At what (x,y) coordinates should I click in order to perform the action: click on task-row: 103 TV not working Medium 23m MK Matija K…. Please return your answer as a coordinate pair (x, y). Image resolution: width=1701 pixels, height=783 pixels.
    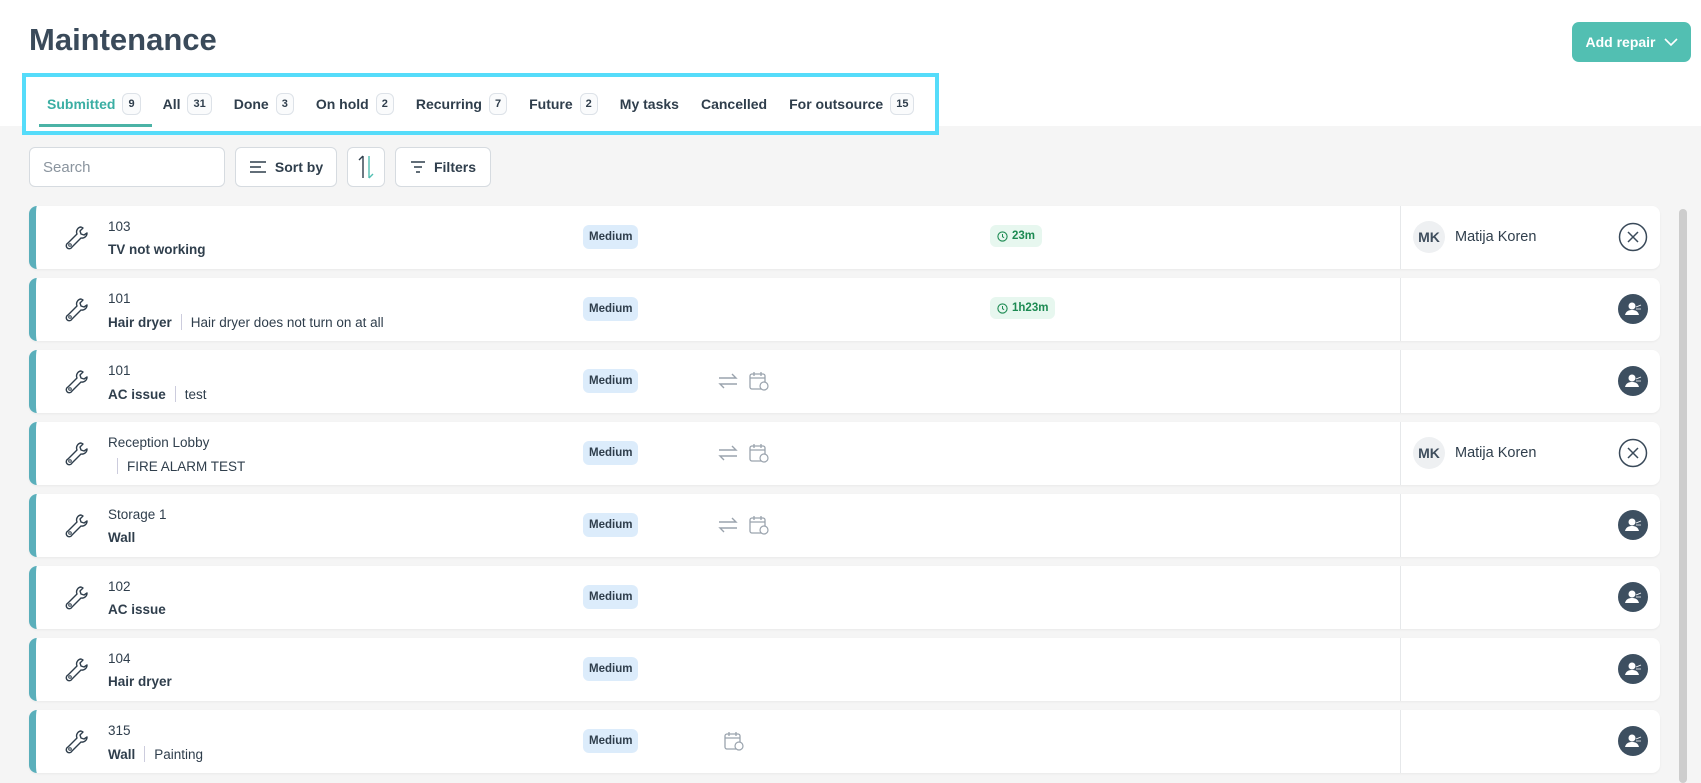
    Looking at the image, I should click on (844, 237).